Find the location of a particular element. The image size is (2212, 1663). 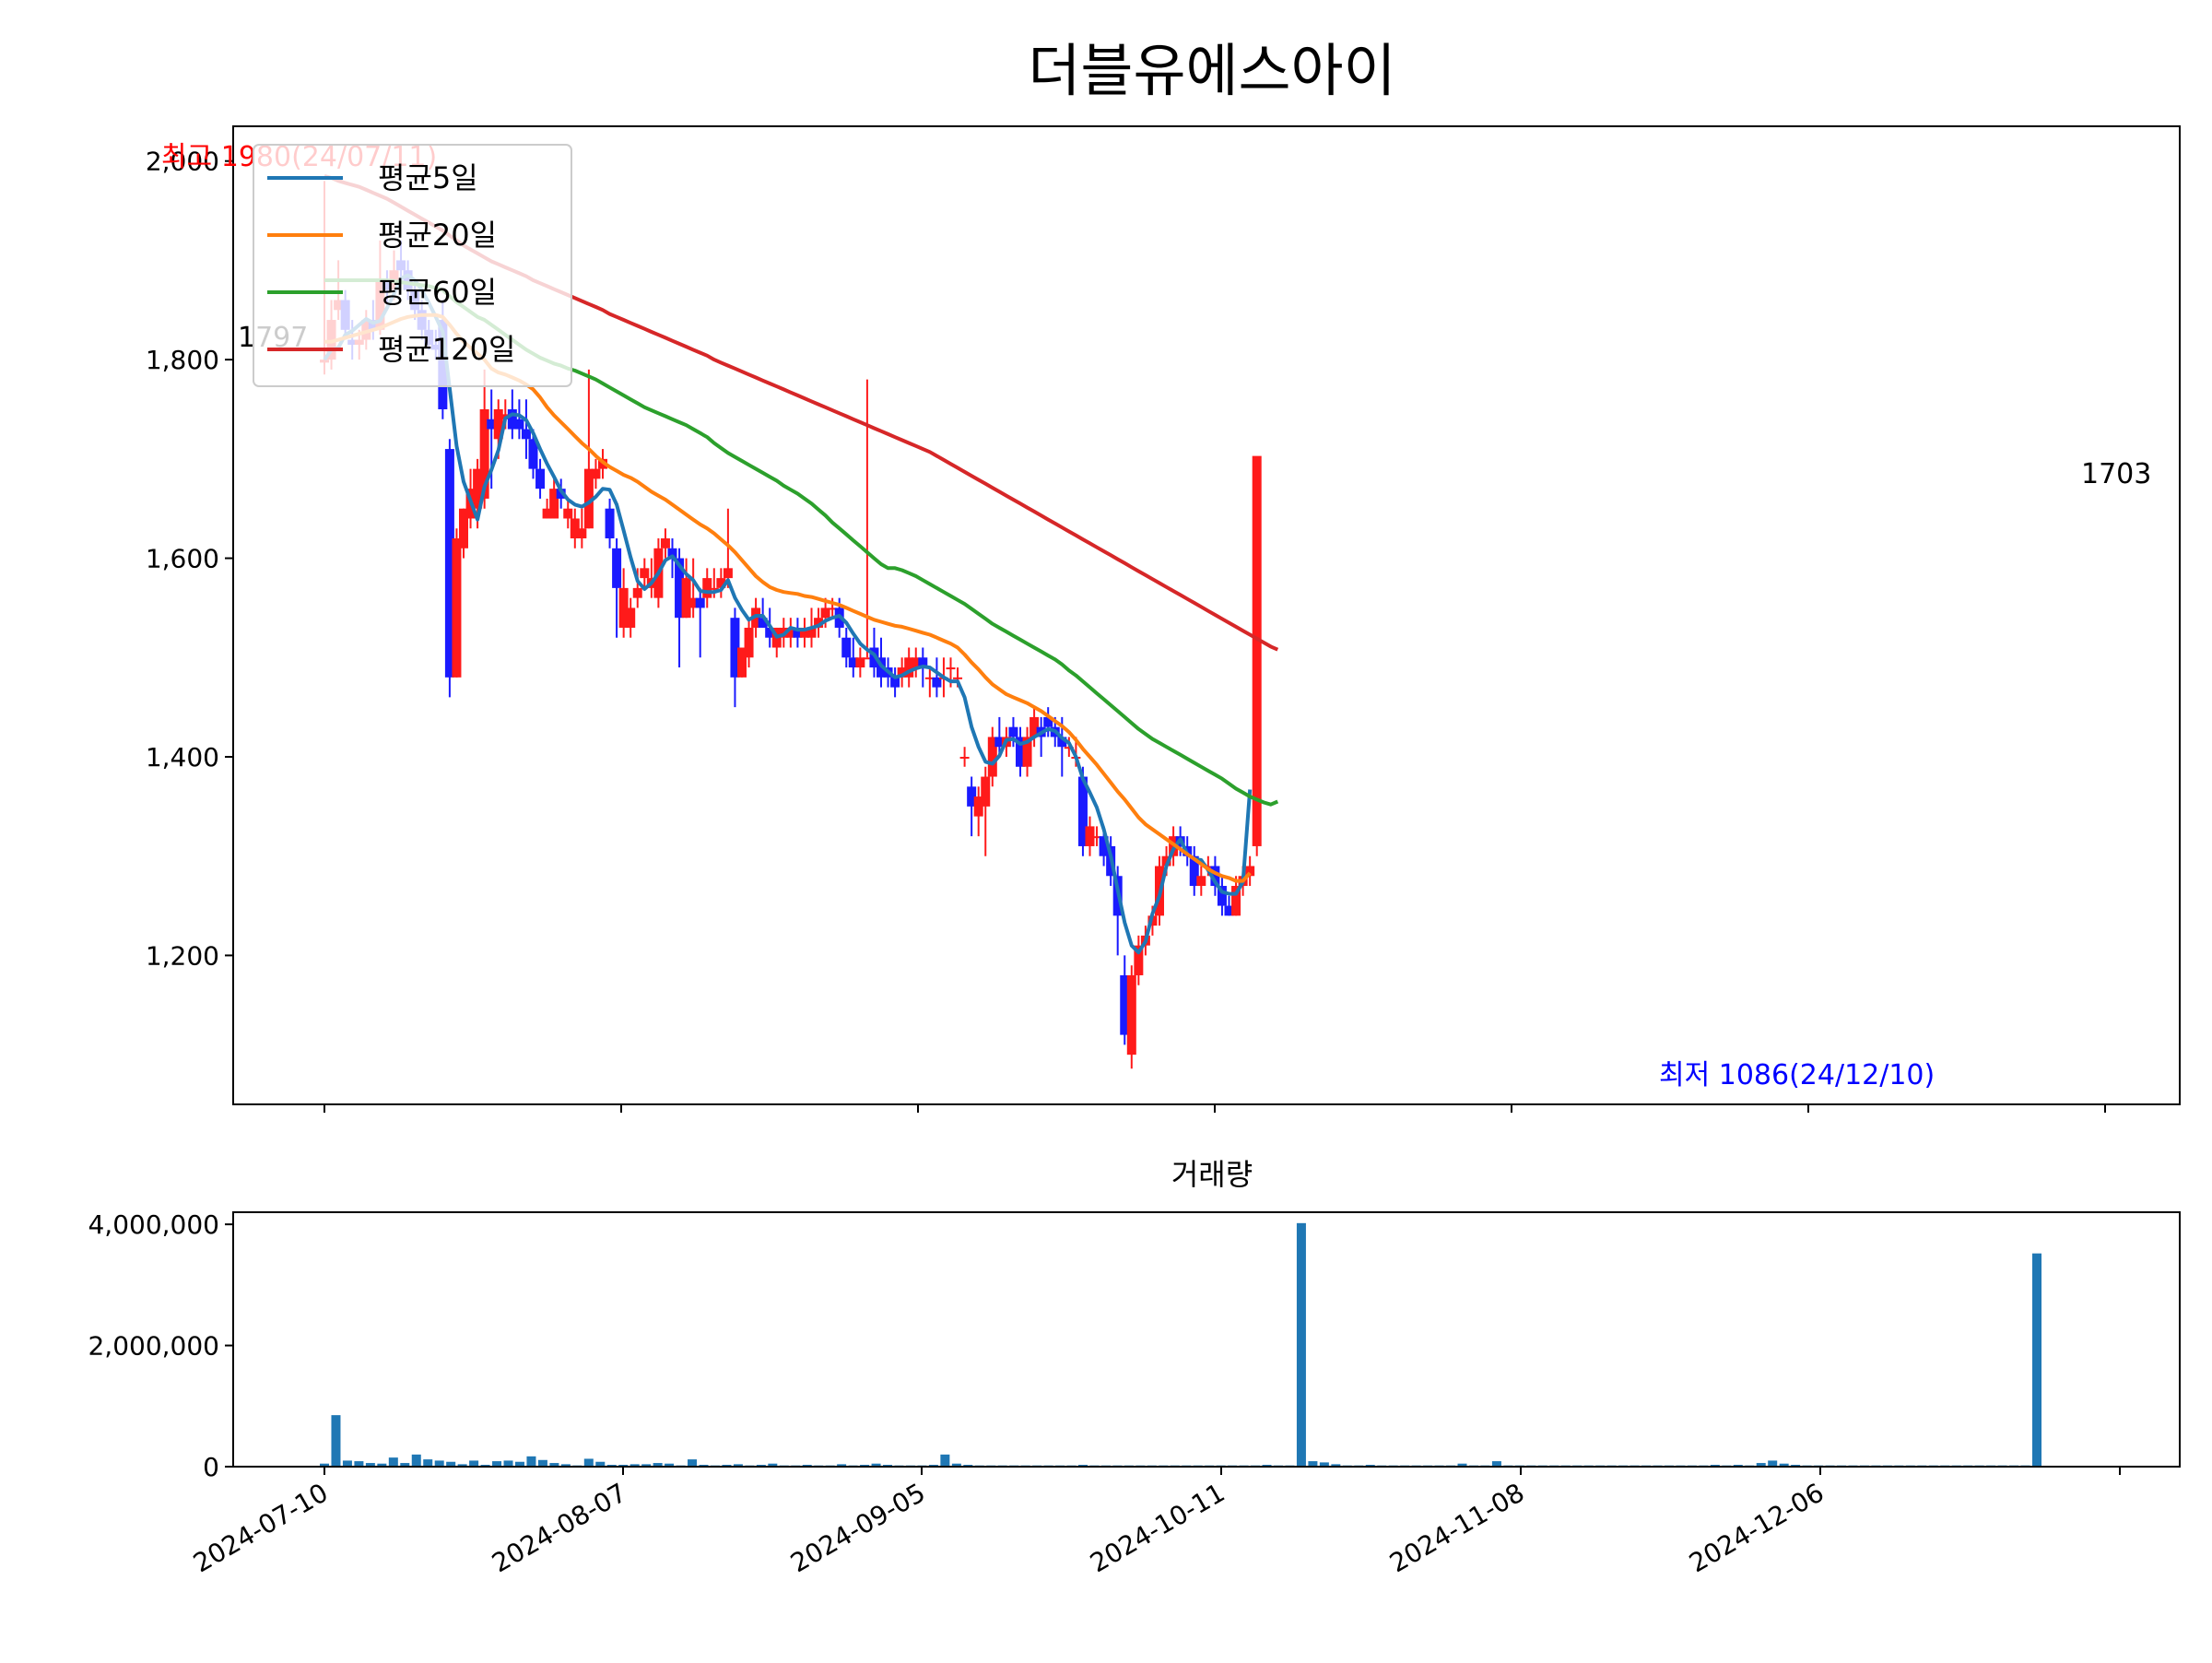

volume-y-tick-label: 4,000,000 is located at coordinates (153, 1224).